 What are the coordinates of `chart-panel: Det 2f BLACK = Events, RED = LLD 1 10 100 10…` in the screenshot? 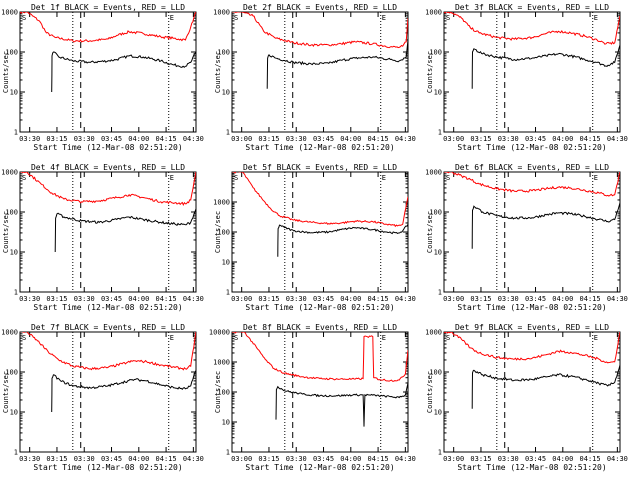 It's located at (314, 77).